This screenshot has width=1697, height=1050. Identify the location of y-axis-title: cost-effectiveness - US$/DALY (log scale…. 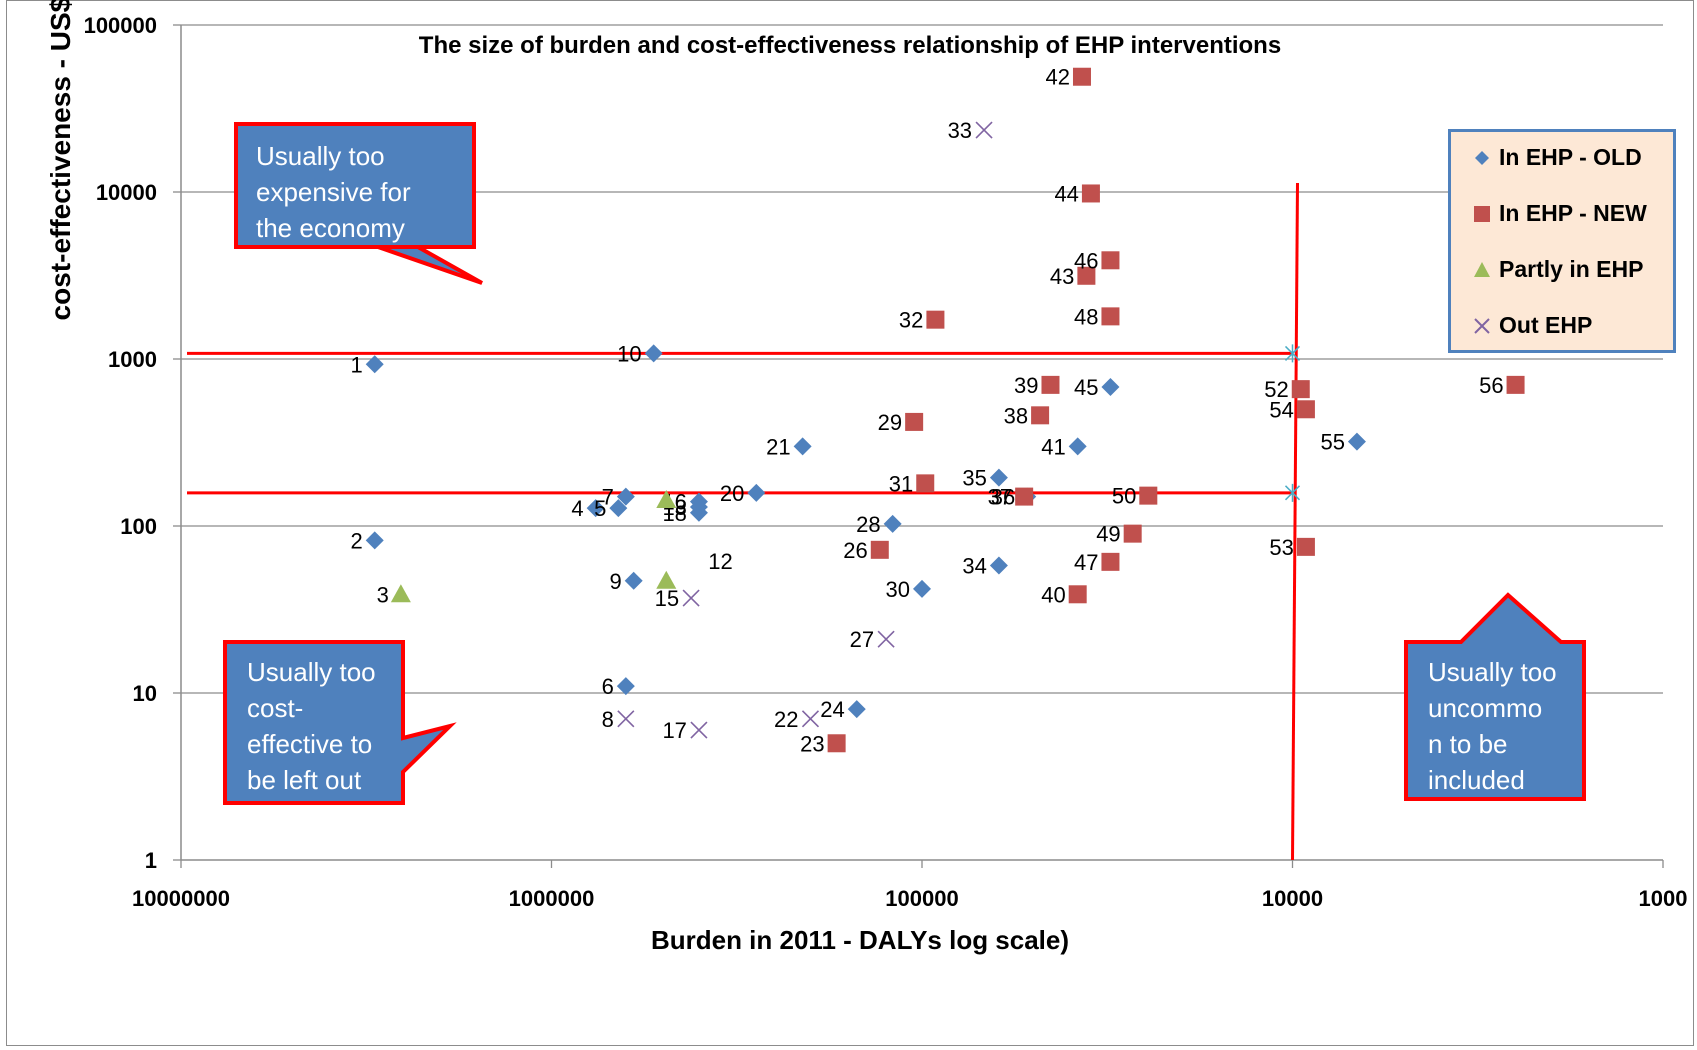
(60, 160).